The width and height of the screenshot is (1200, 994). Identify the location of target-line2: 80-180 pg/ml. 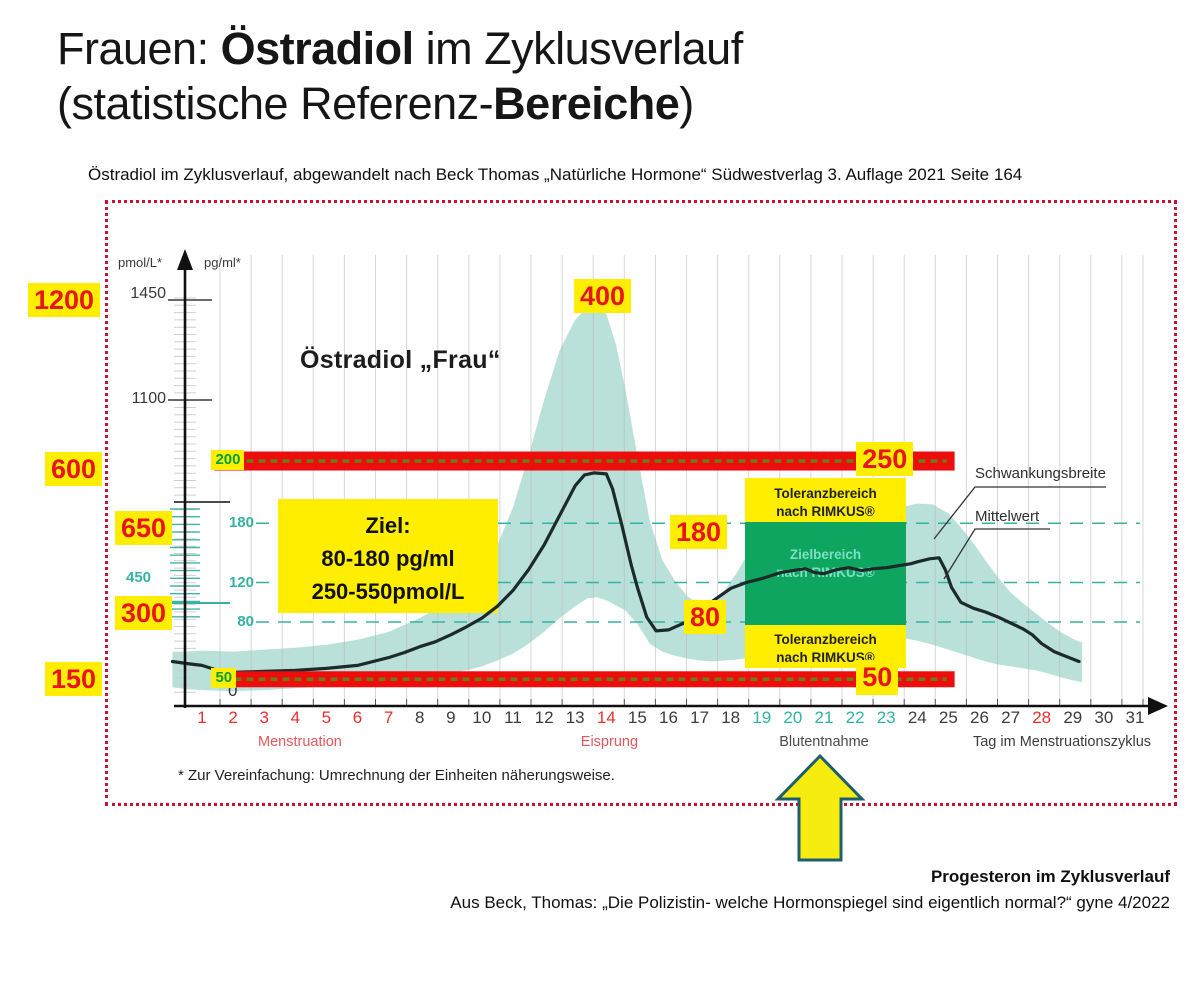
(388, 558).